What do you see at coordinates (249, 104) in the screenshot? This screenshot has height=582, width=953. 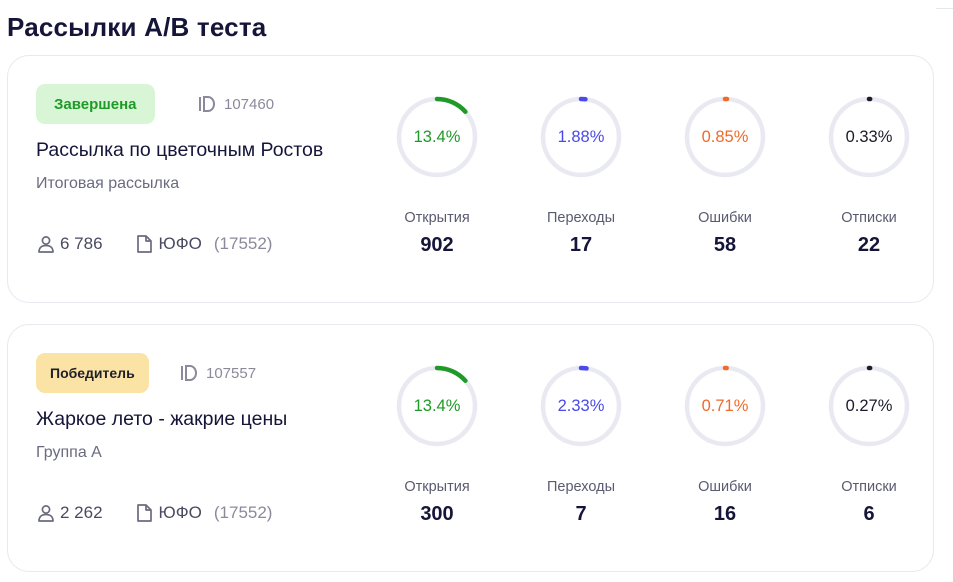 I see `mailing-id-value: 107460` at bounding box center [249, 104].